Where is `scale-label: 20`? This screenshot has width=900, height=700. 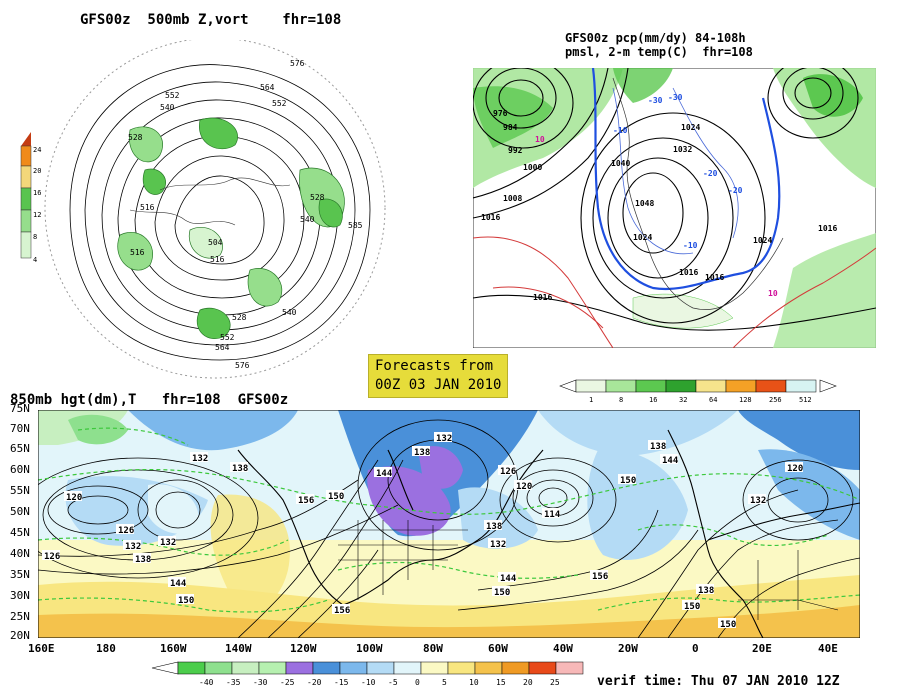
scale-label: 20 is located at coordinates (37, 171).